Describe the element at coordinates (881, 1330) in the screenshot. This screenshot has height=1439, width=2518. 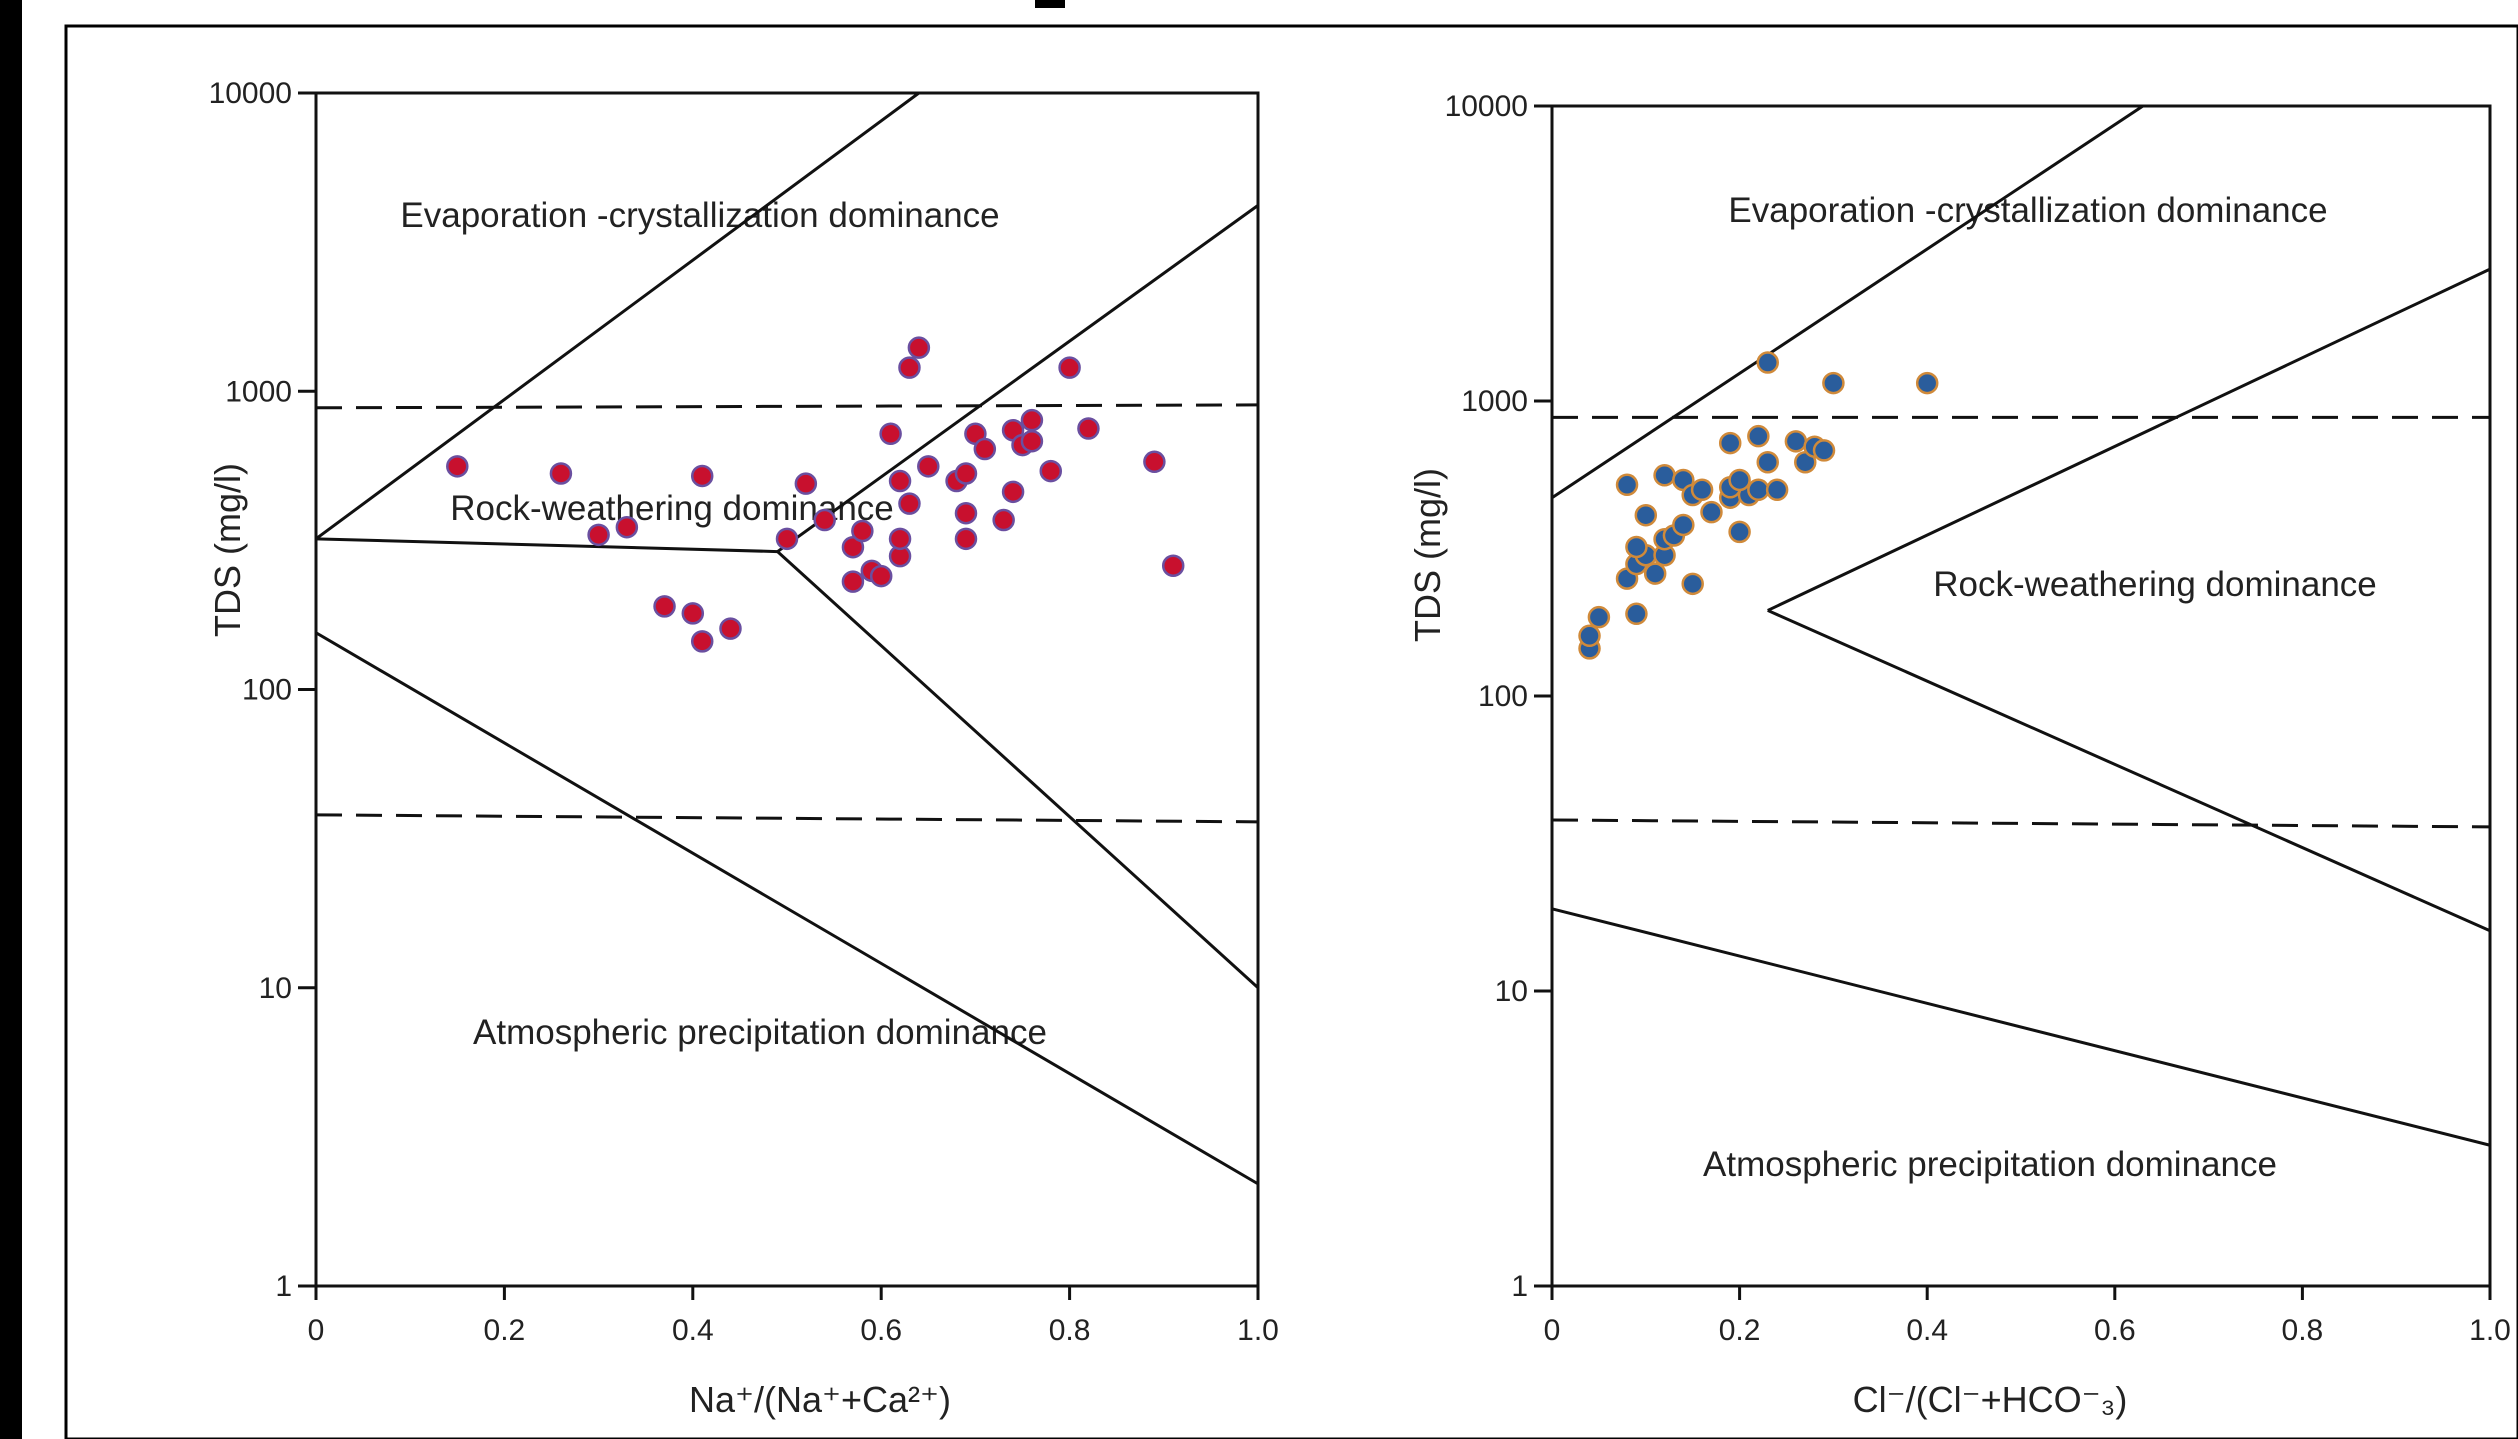
I see `x-tick-label: 0.6` at that location.